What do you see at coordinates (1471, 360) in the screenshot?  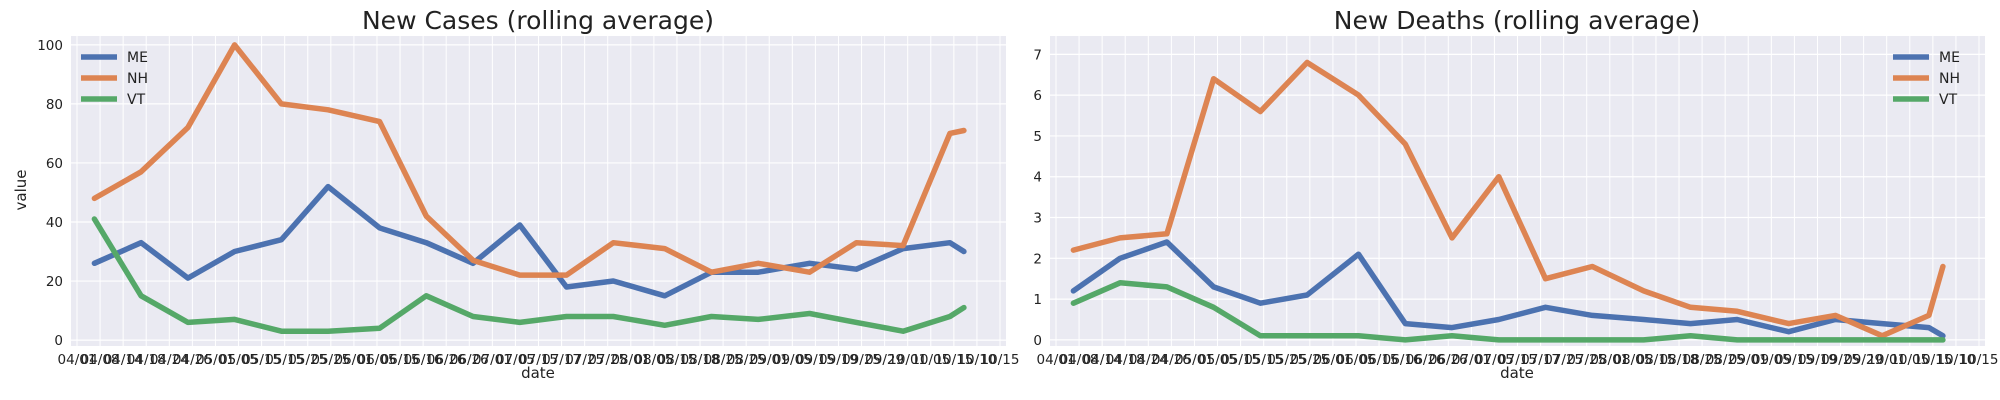 I see `deaths-x-tick-label: 07/01` at bounding box center [1471, 360].